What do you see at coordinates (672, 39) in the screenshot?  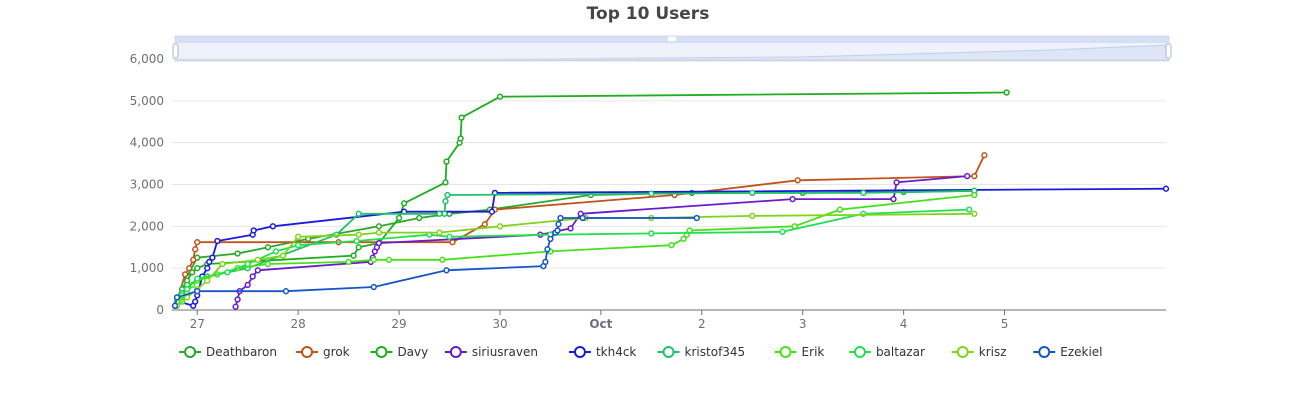 I see `zoom-move-handle` at bounding box center [672, 39].